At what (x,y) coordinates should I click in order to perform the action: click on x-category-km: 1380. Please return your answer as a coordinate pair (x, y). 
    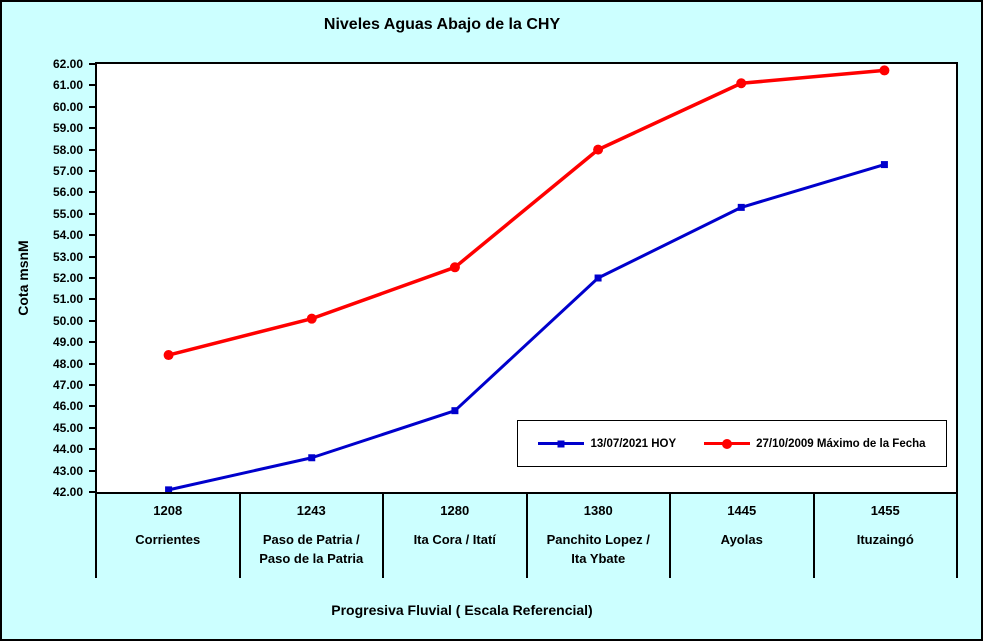
    Looking at the image, I should click on (598, 510).